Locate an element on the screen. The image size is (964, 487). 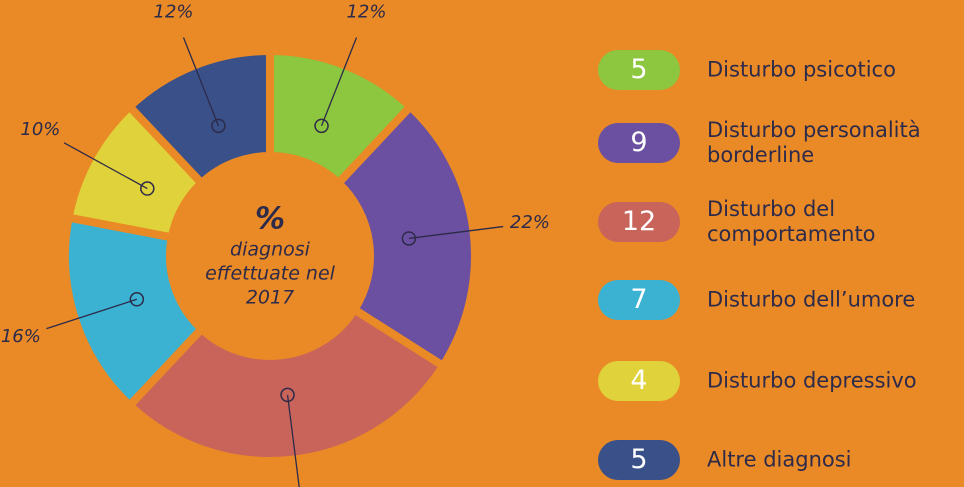
value-label: 10% is located at coordinates (40, 129).